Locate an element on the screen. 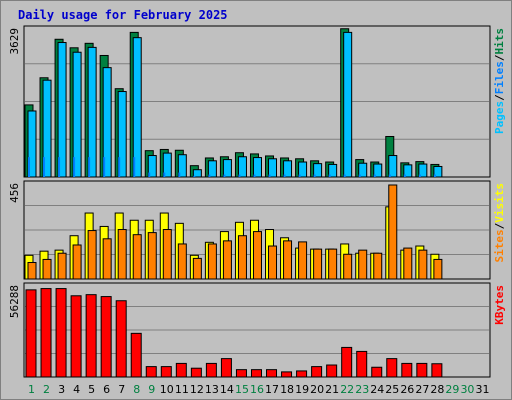 Image resolution: width=512 pixels, height=400 pixels. day-label-23: 23 is located at coordinates (362, 389).